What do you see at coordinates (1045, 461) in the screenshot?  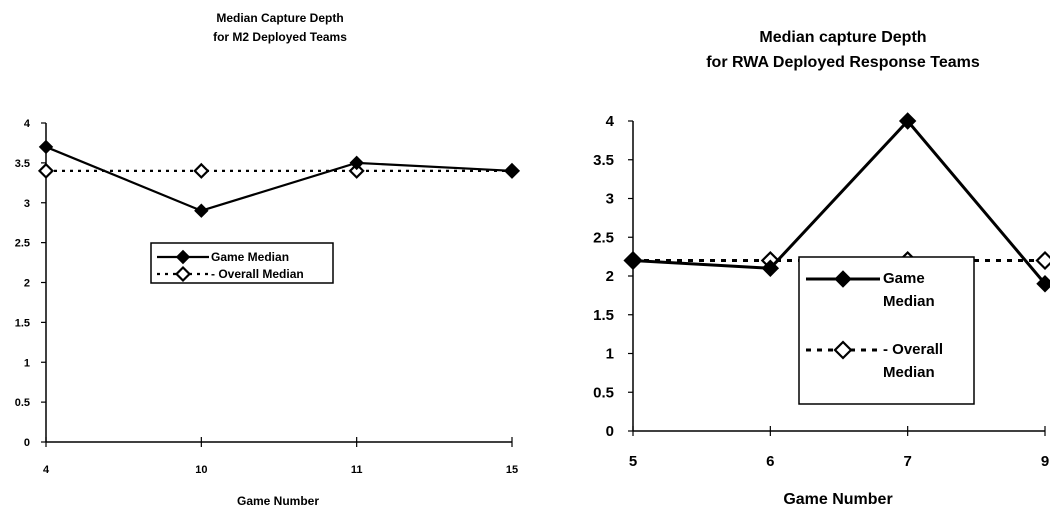 I see `x-tick-label: 9` at bounding box center [1045, 461].